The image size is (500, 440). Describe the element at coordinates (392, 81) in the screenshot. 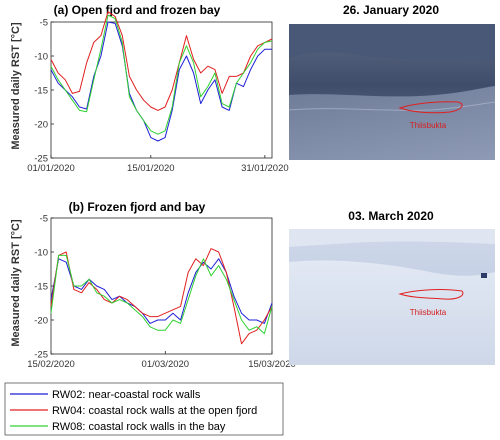

I see `photo-january: 26. January 2020 Thiisbukta` at that location.